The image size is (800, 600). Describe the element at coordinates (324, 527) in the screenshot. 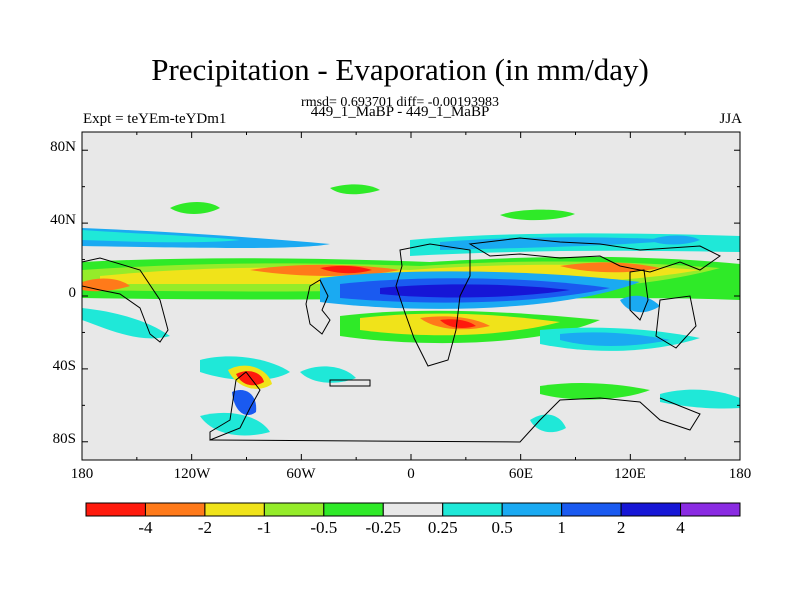

I see `colorbar-label: -0.5` at that location.